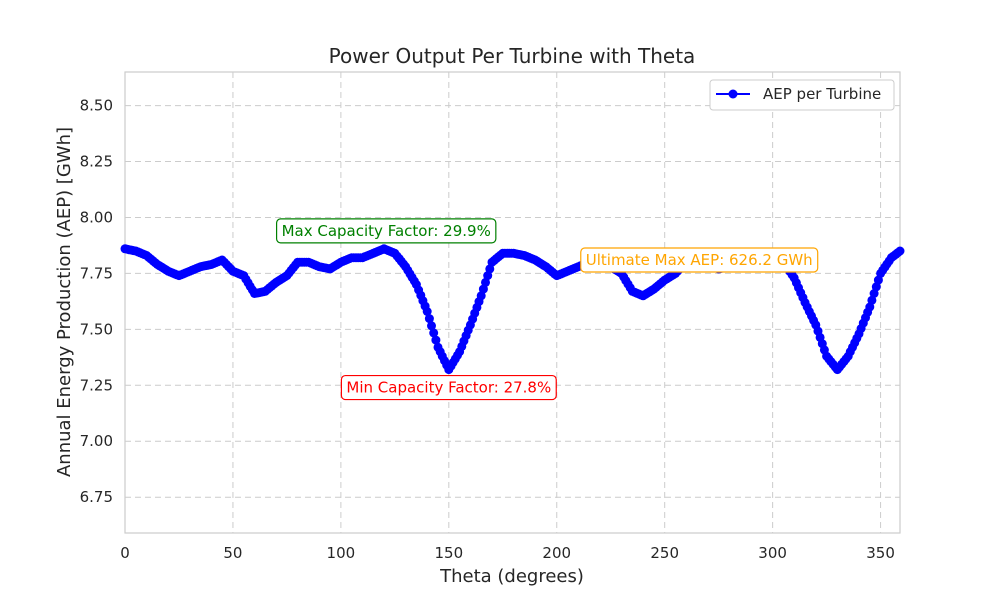 The width and height of the screenshot is (1000, 600). What do you see at coordinates (96, 162) in the screenshot?
I see `y-tick-label: 8.25` at bounding box center [96, 162].